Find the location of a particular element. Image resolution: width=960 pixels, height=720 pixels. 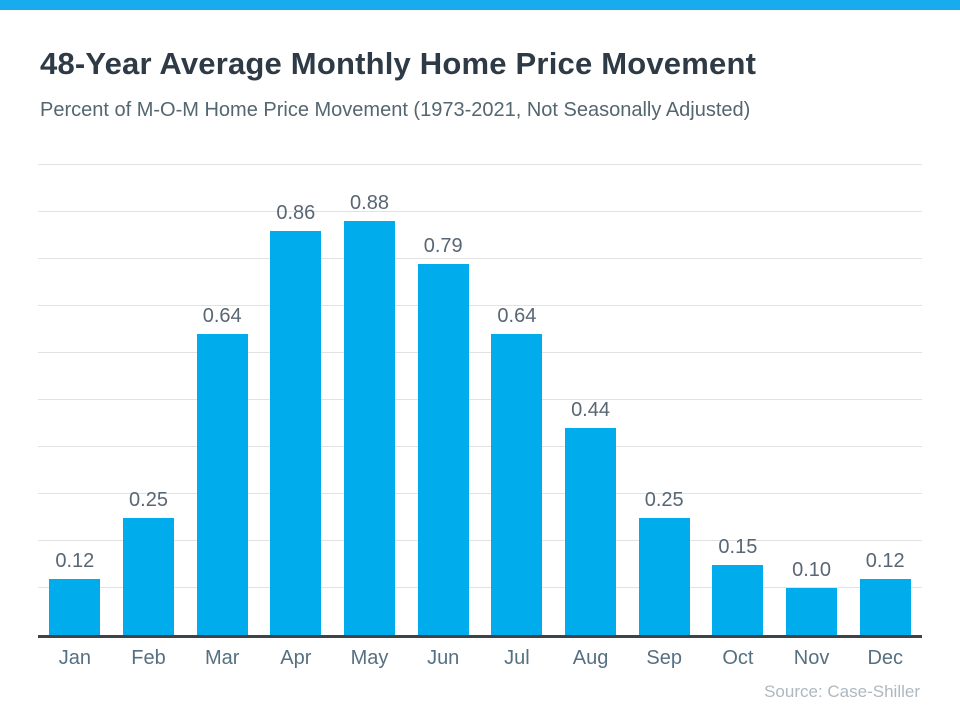

bar-value-label: 0.15 is located at coordinates (738, 546).